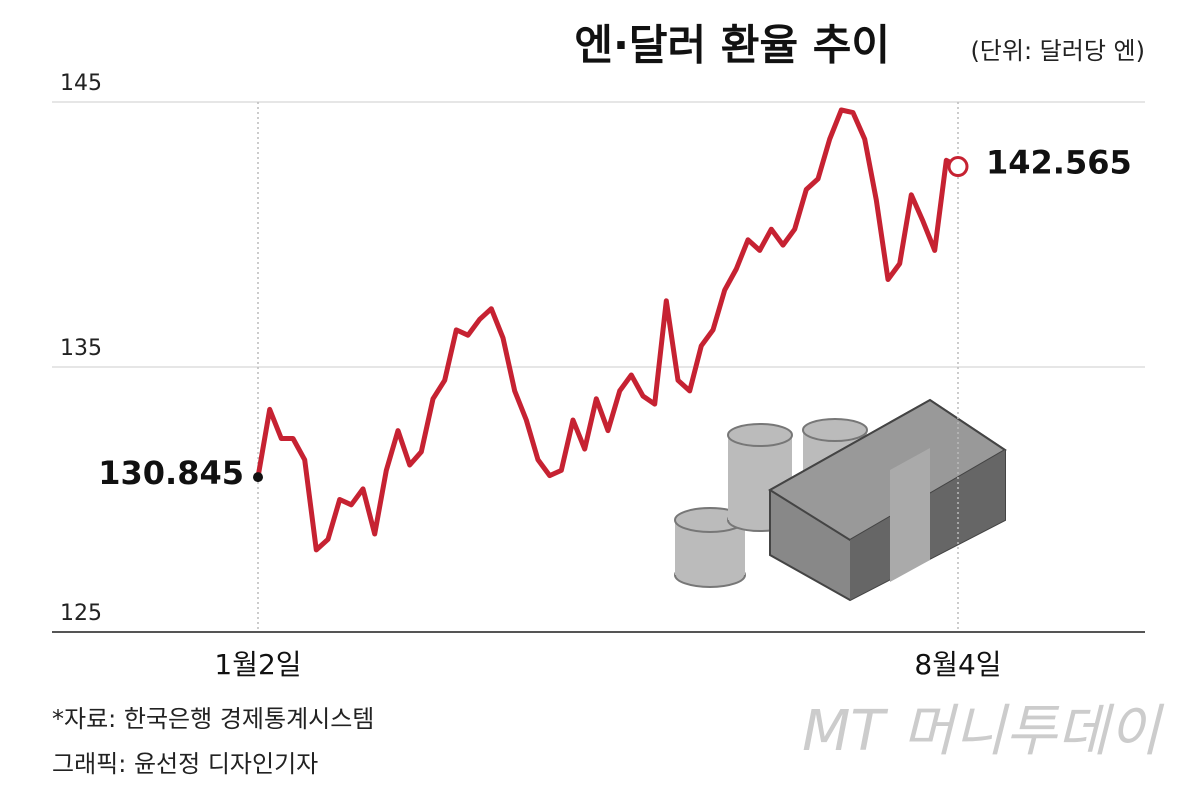 This screenshot has width=1200, height=804. I want to click on chart-subtitle: (단위: 달러당 엔), so click(1057, 51).